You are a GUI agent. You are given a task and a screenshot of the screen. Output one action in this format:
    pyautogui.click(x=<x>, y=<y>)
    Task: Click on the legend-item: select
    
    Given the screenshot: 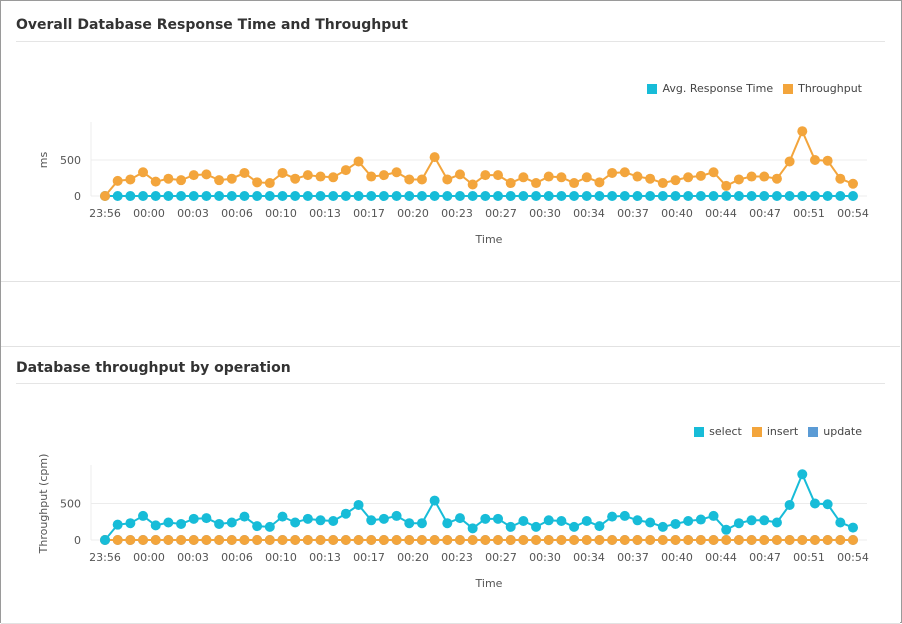 What is the action you would take?
    pyautogui.click(x=718, y=431)
    